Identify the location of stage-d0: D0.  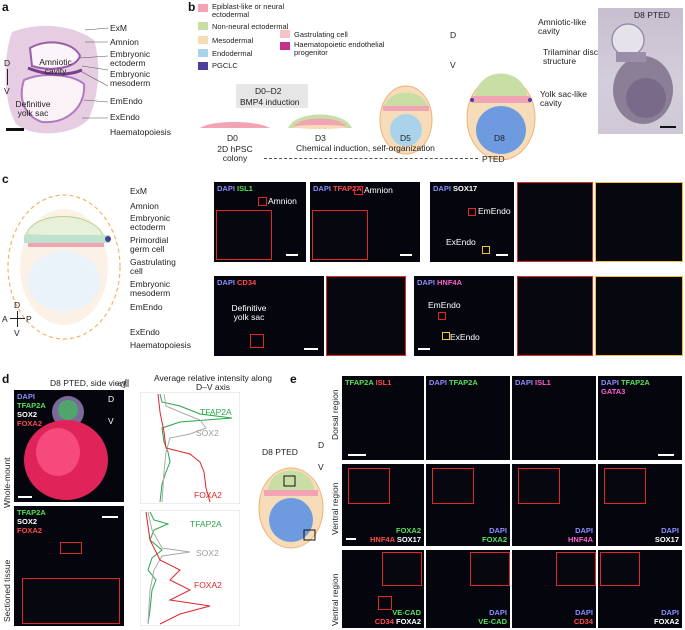
(232, 138).